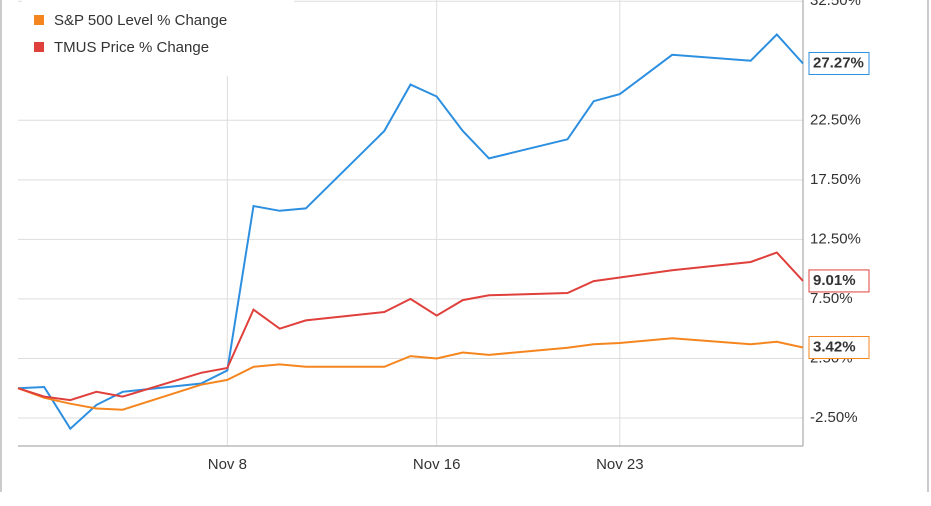  Describe the element at coordinates (131, 47) in the screenshot. I see `legend-label: TMUS Price % Change` at that location.